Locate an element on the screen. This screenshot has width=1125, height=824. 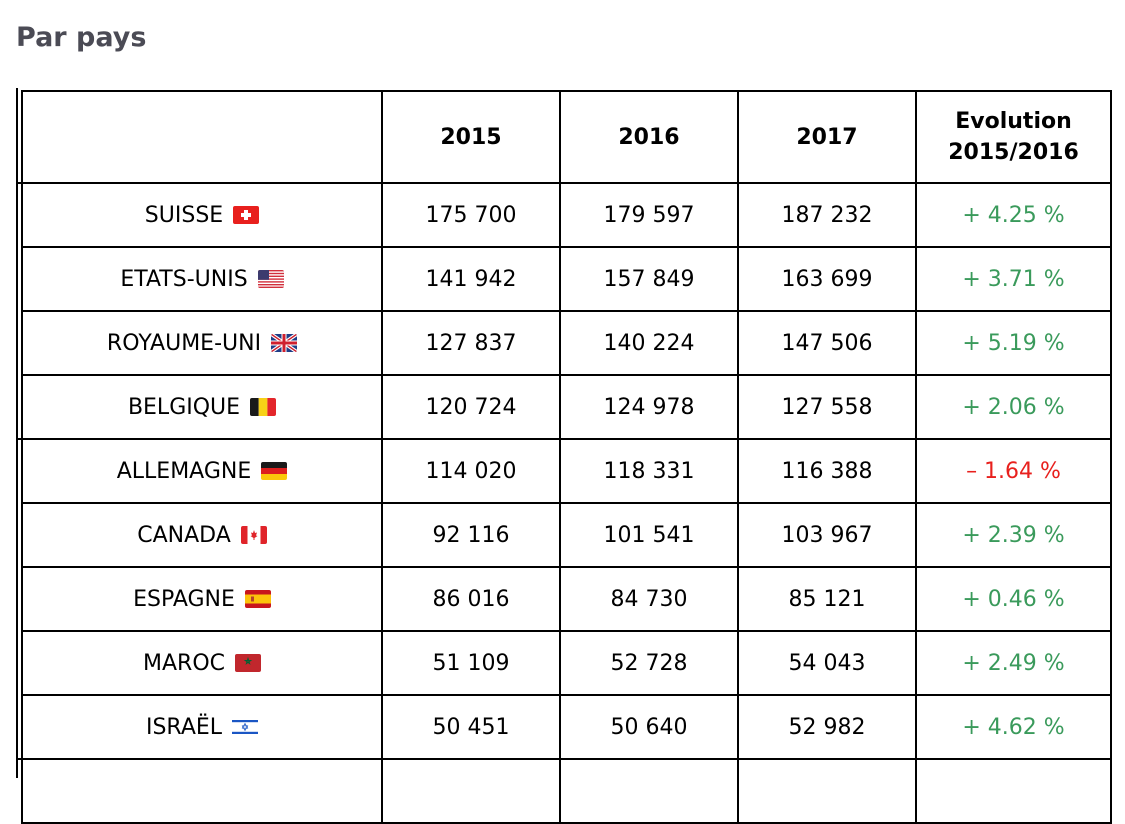
table-row: ALLEMAGNE 114 020 118 331 116 388– 1.64 % is located at coordinates (566, 471).